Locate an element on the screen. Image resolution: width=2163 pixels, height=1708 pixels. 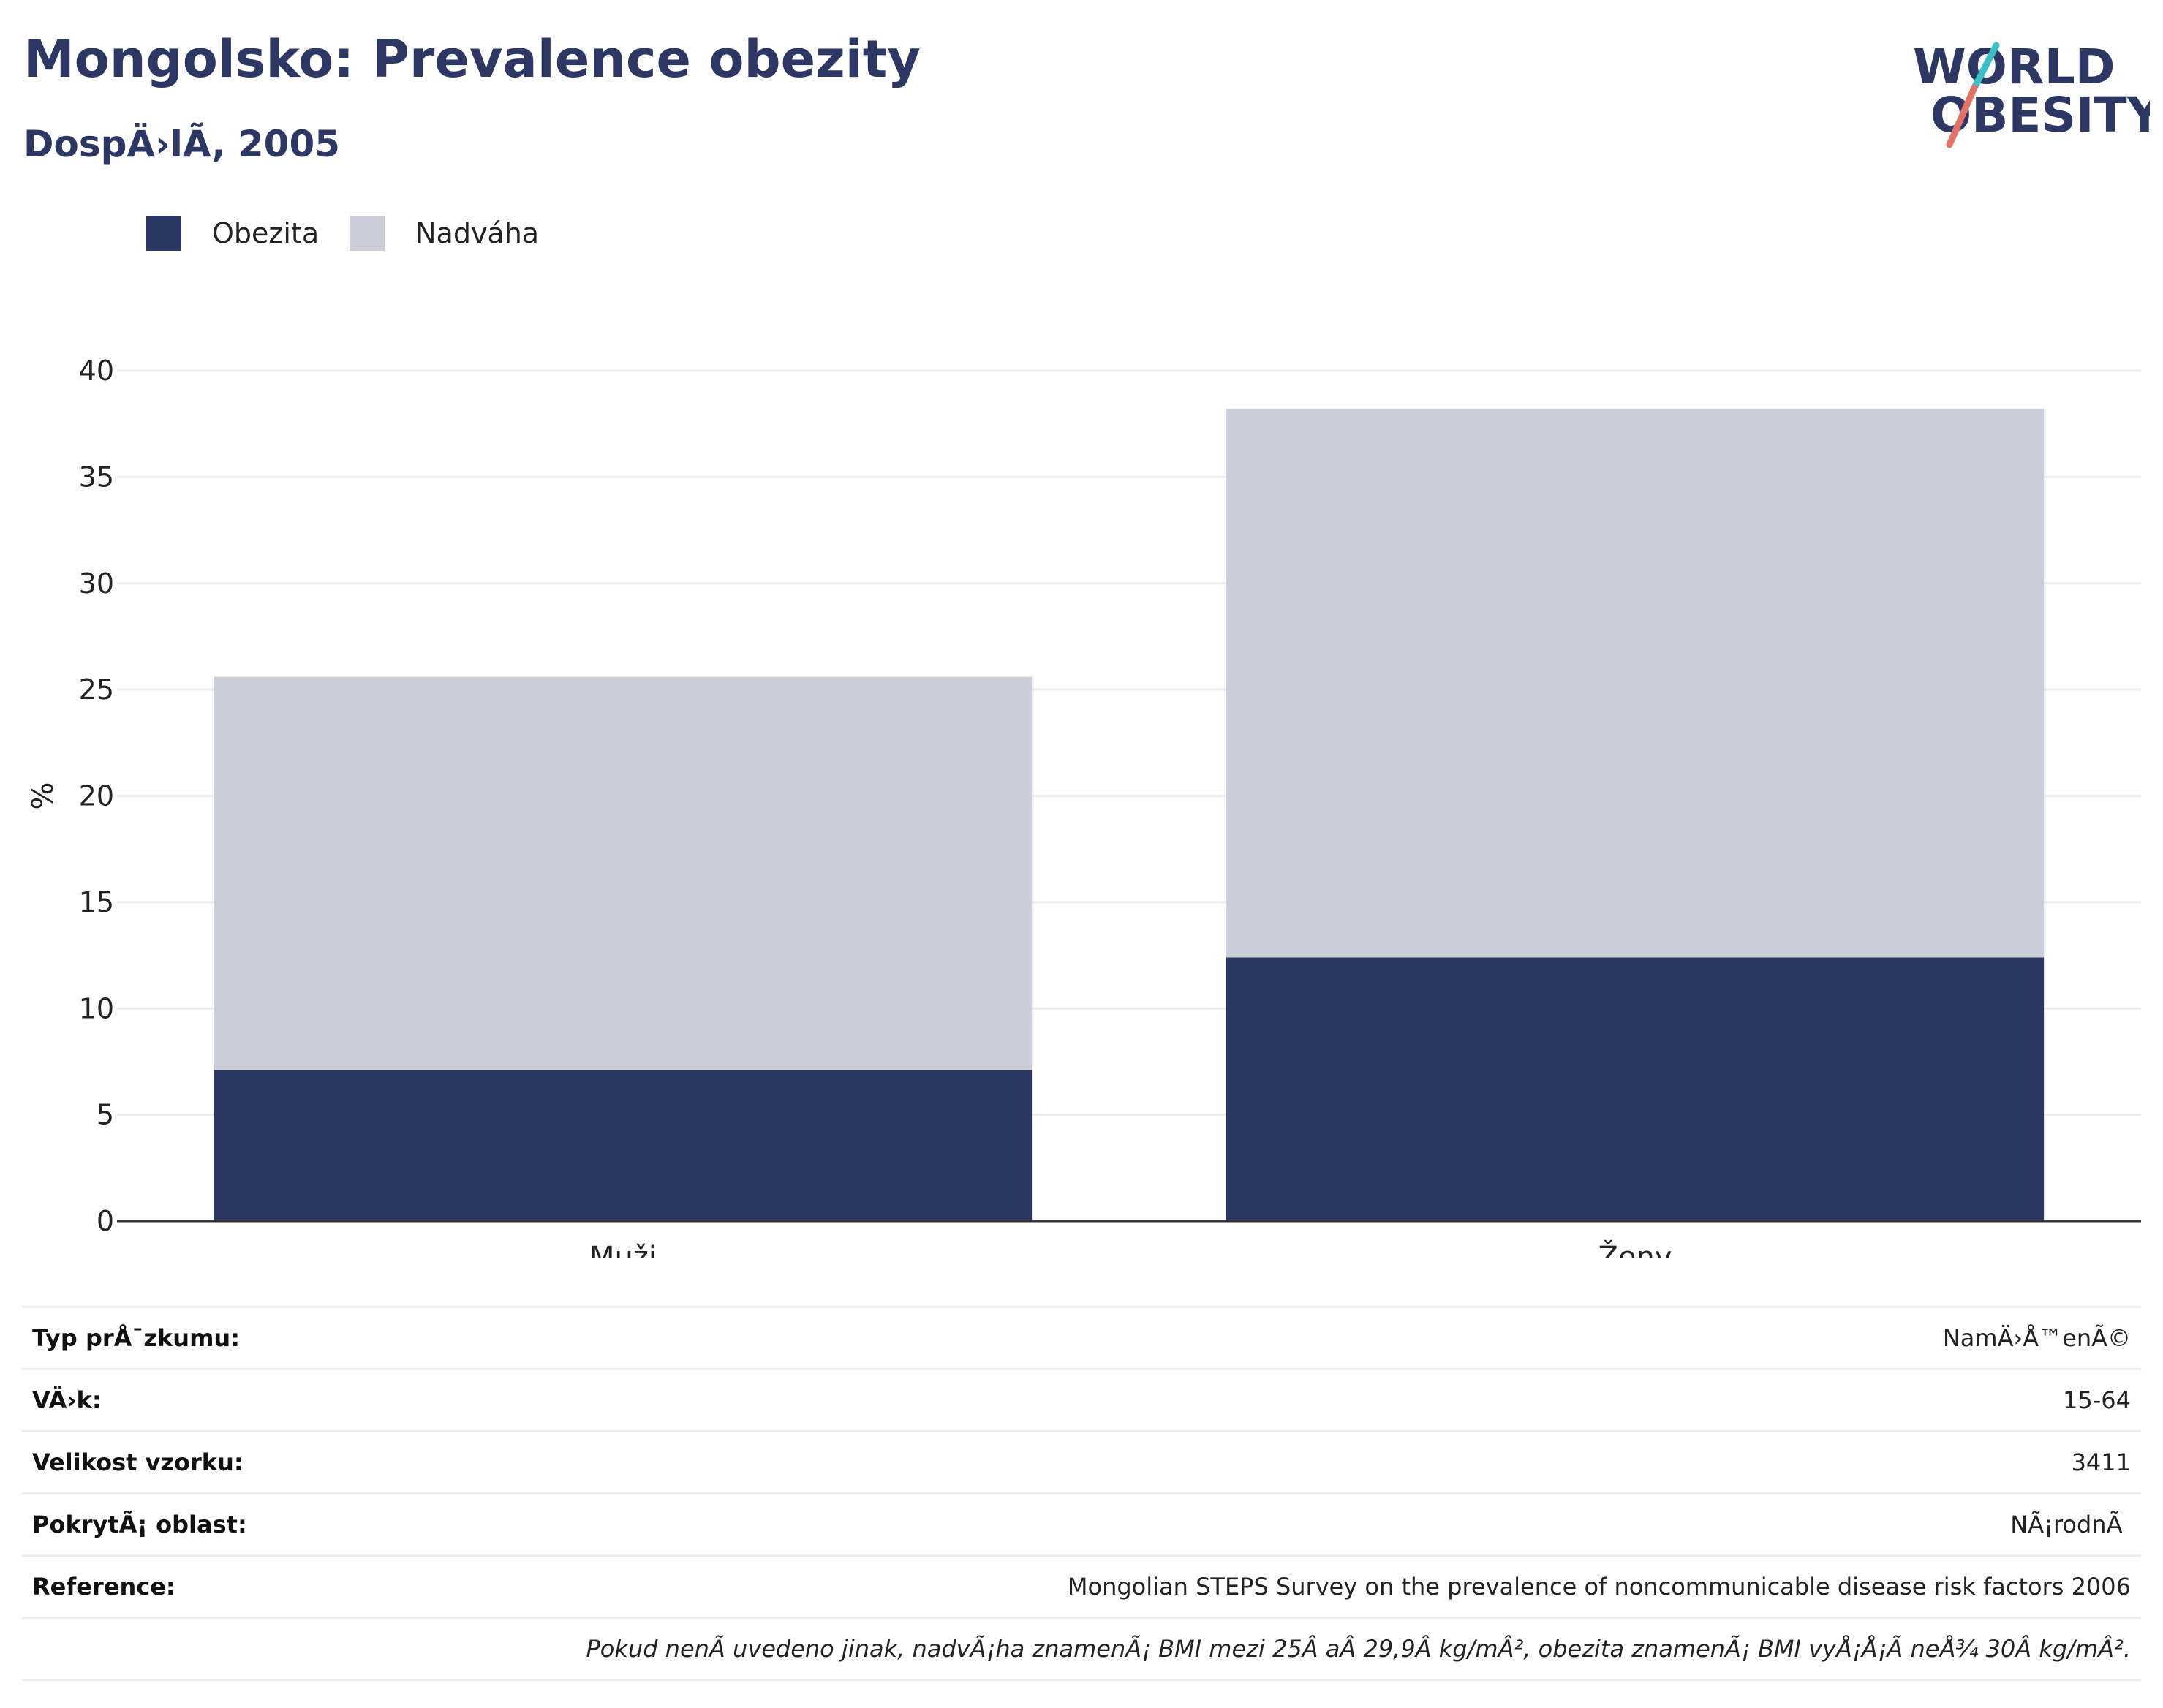
info-value: NamÄ›Å™enÃ© is located at coordinates (2037, 1338).